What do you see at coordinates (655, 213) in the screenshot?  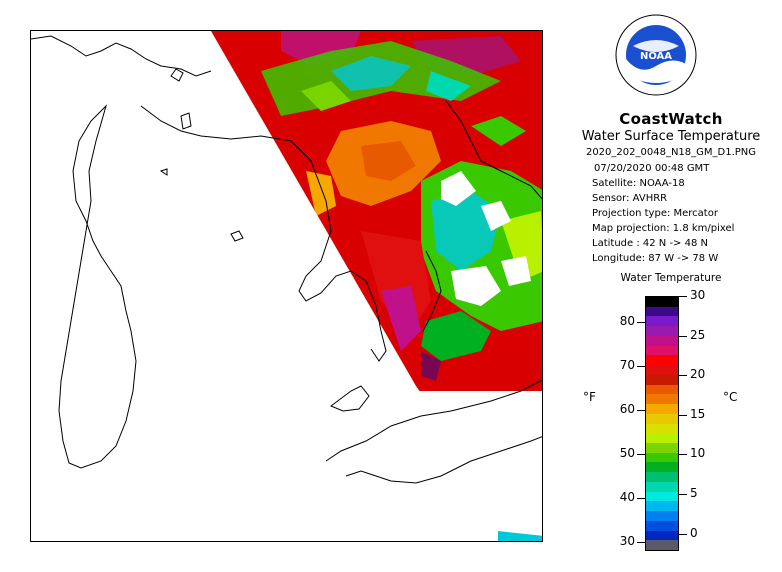 I see `projection-type-line: Projection type: Mercator` at bounding box center [655, 213].